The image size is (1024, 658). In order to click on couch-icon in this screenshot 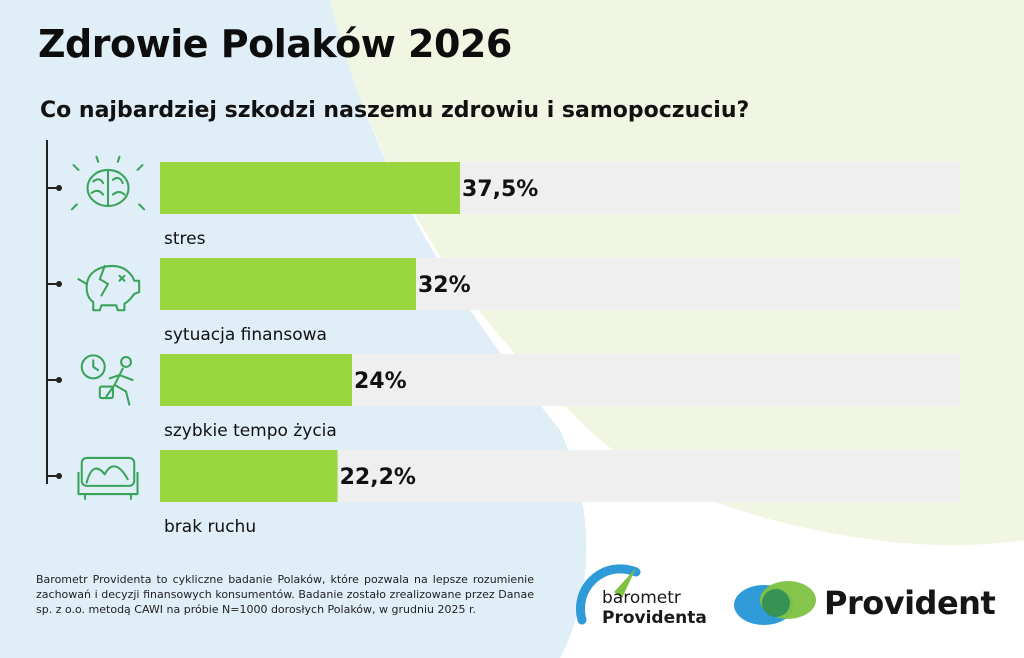, I will do `click(108, 478)`.